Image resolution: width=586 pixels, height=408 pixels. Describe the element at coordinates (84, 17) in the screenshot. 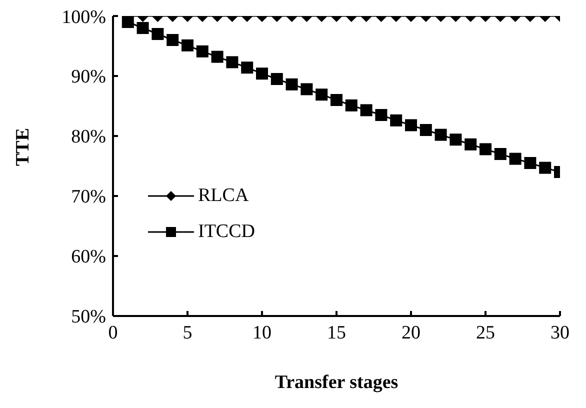

I see `y-tick-label: 100%` at that location.